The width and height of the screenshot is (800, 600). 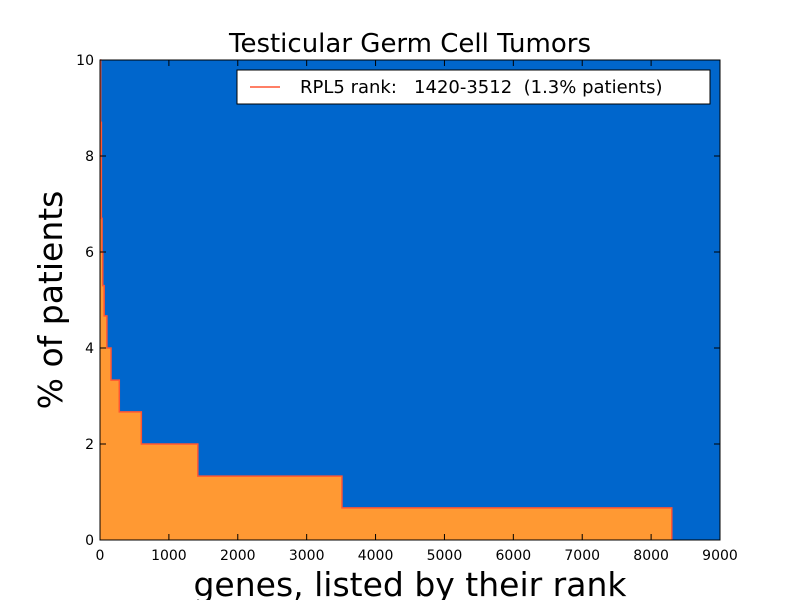 What do you see at coordinates (445, 556) in the screenshot?
I see `x-tick-label: 5000` at bounding box center [445, 556].